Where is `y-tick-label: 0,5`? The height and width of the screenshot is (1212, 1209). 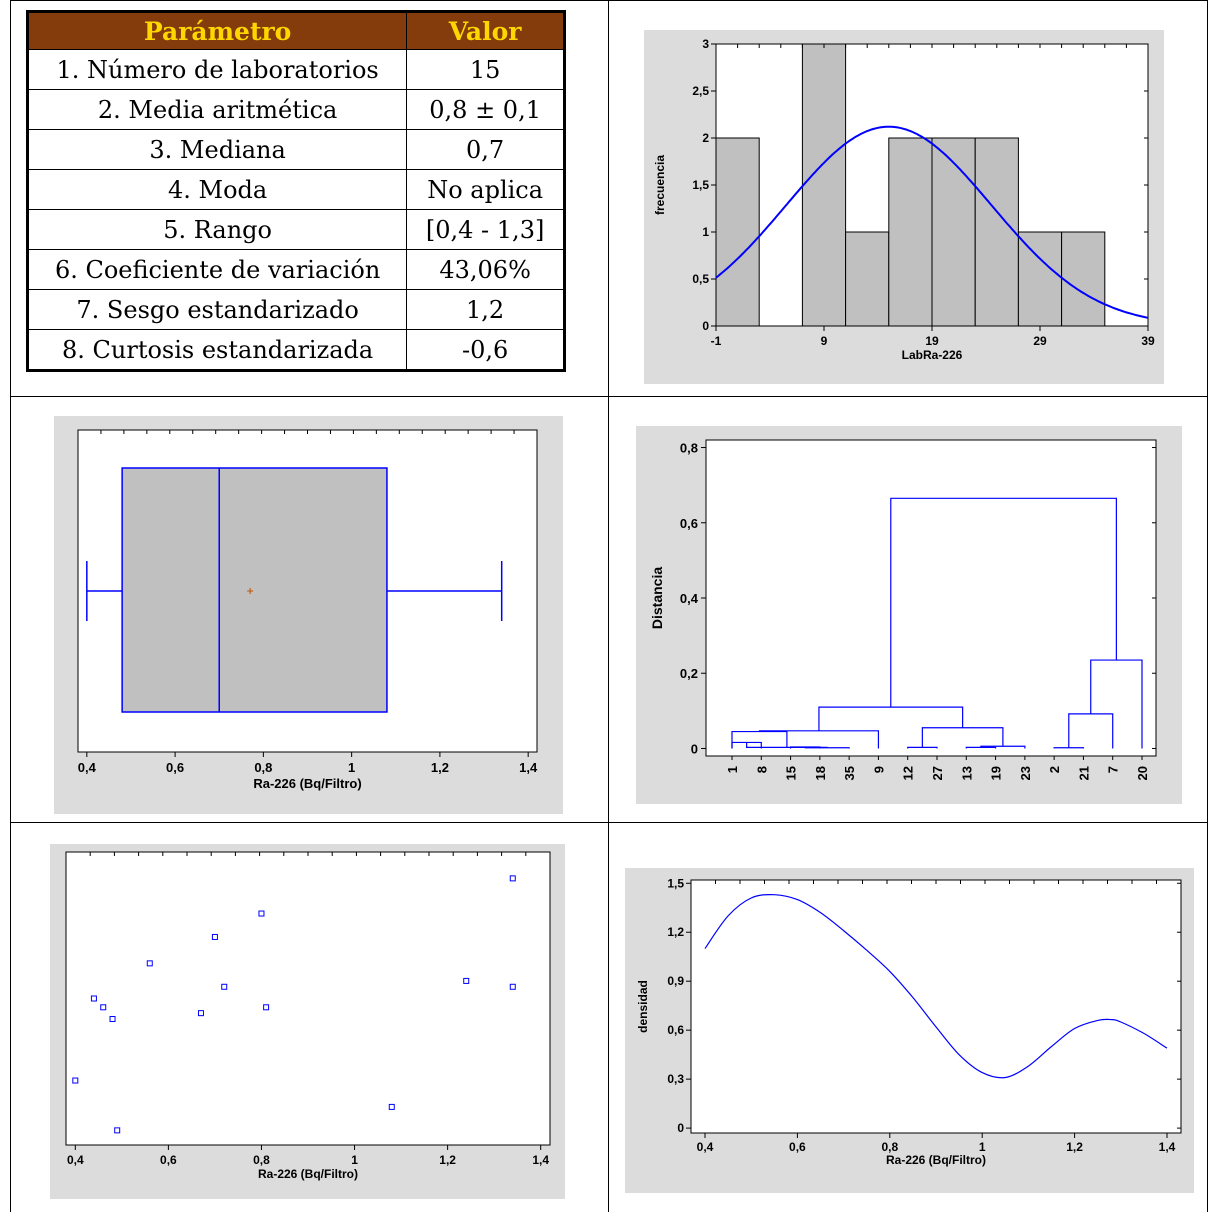 y-tick-label: 0,5 is located at coordinates (700, 279).